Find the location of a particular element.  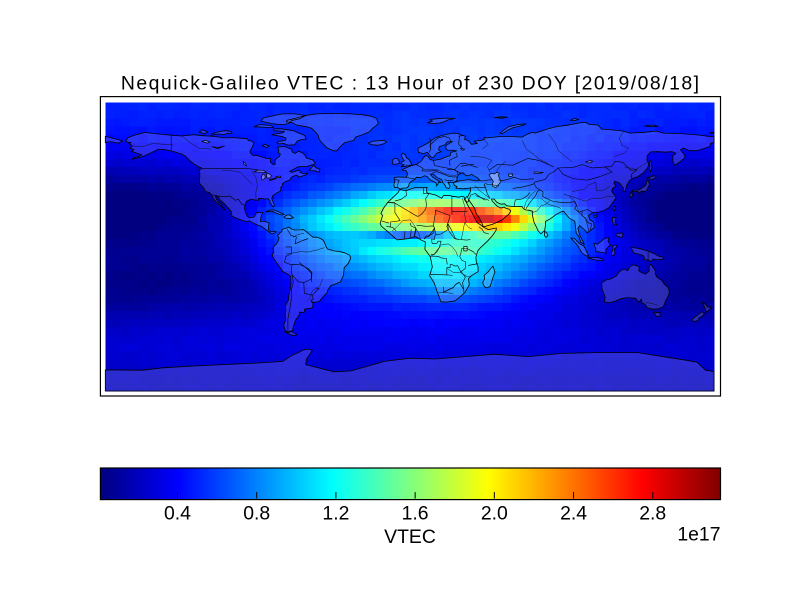

svg-text: 2.4 is located at coordinates (573, 513).